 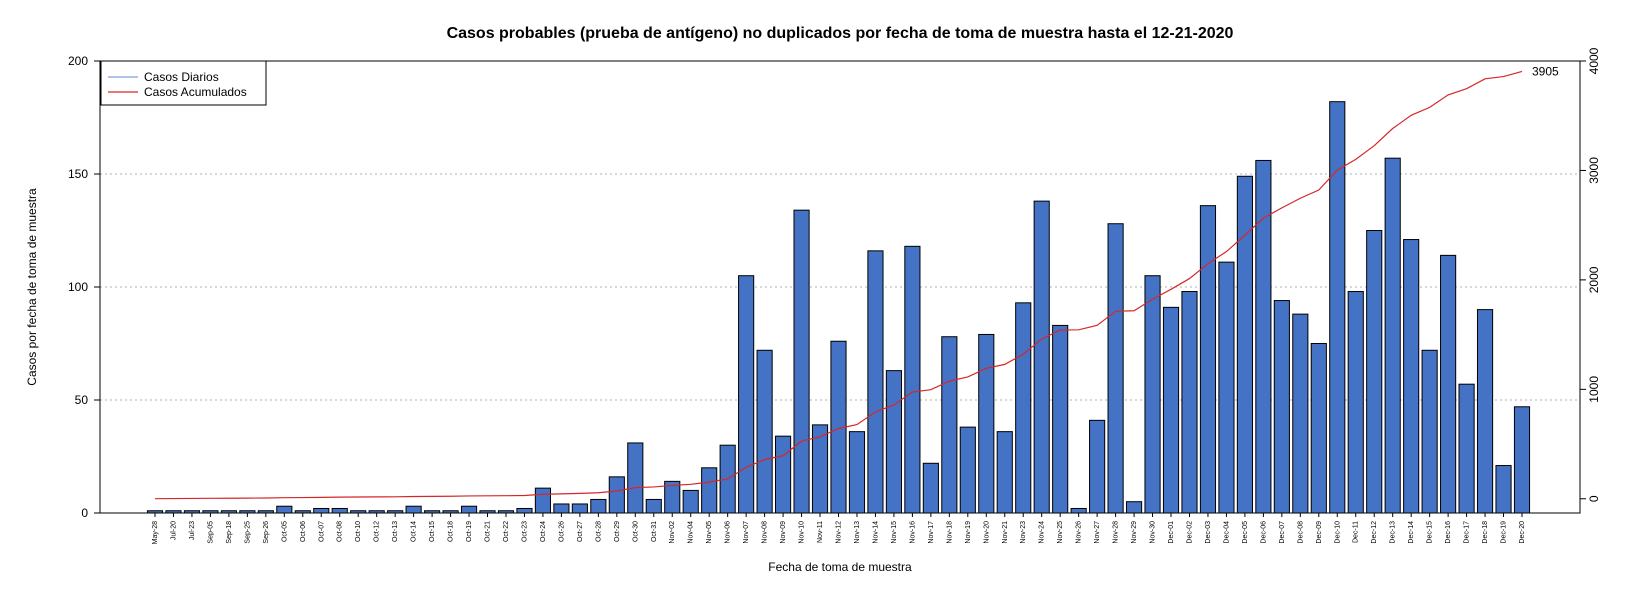 What do you see at coordinates (395, 531) in the screenshot?
I see `x-tick-label: Oct-13` at bounding box center [395, 531].